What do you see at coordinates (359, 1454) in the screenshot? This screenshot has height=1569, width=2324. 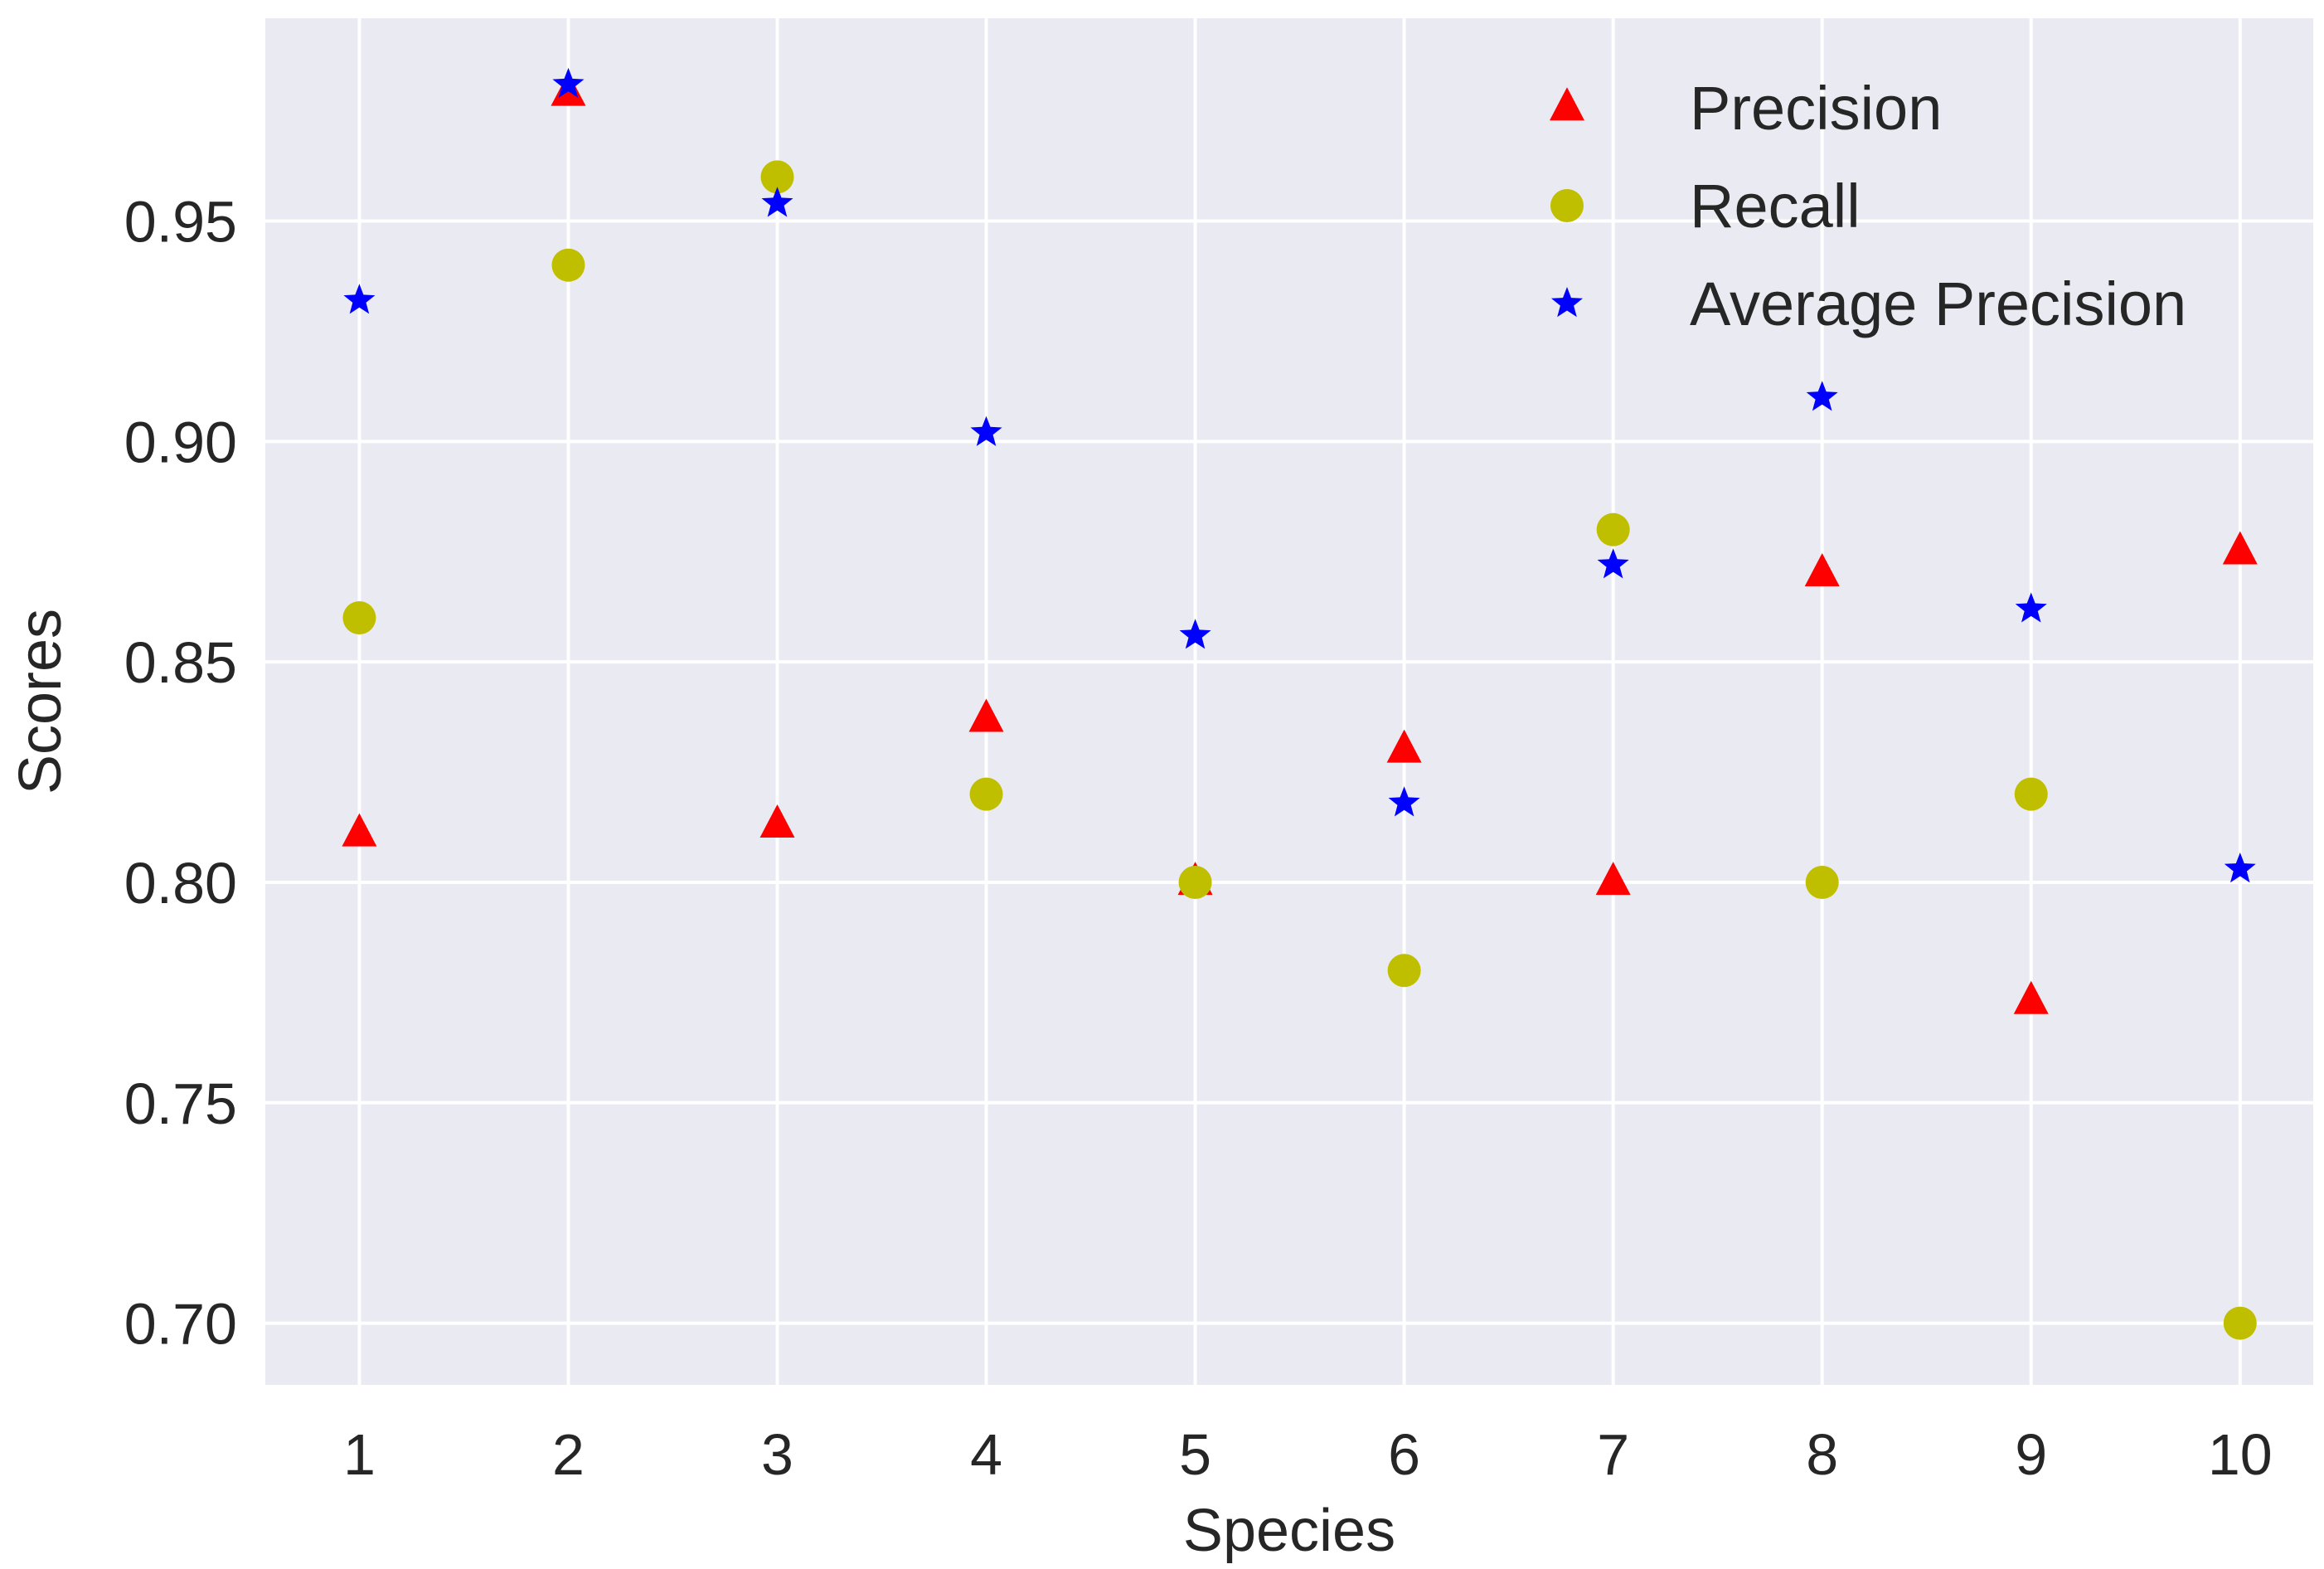 I see `x-tick-label: 1` at bounding box center [359, 1454].